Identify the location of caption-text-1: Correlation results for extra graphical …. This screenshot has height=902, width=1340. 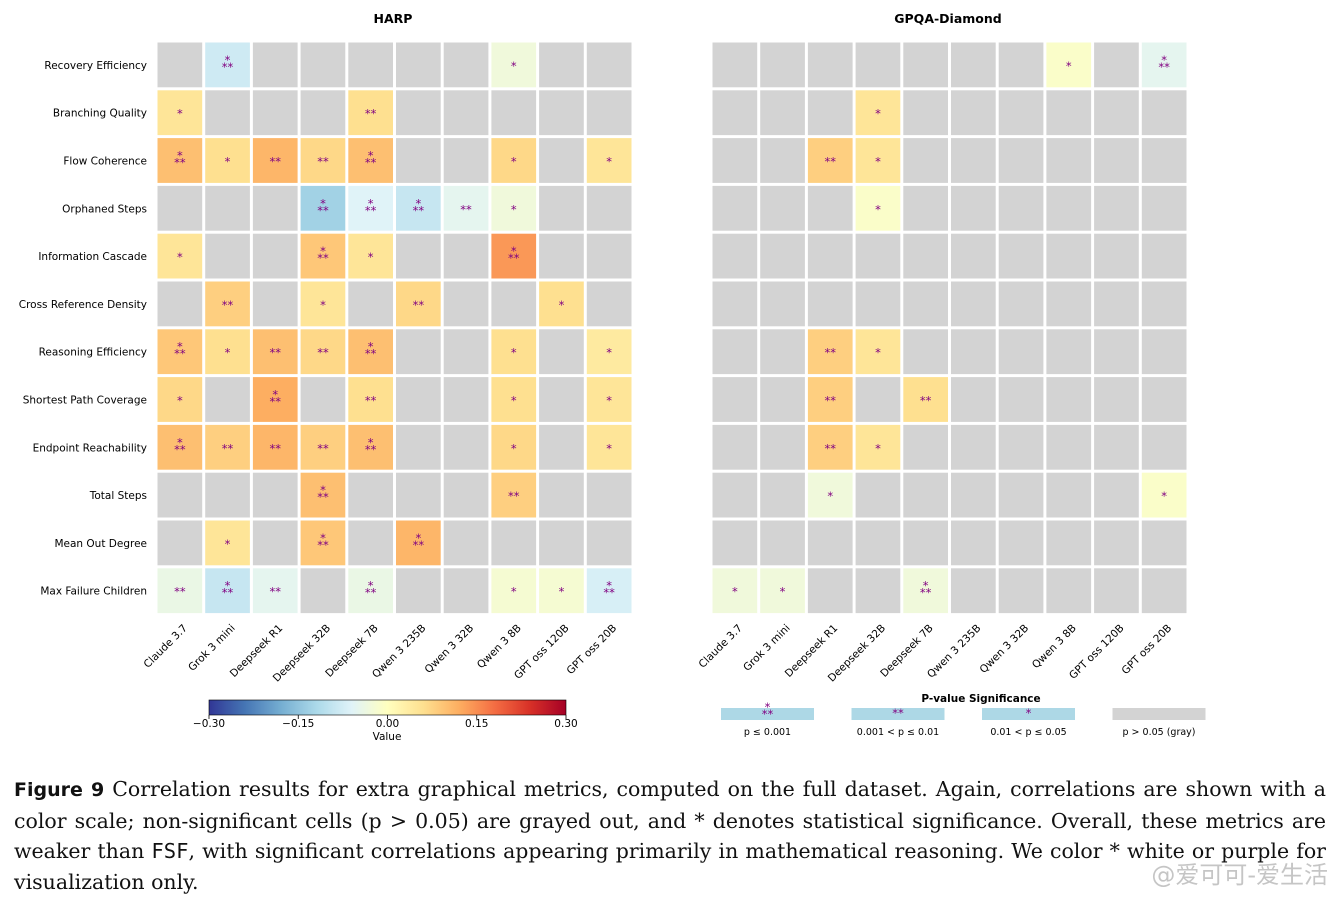
(670, 820).